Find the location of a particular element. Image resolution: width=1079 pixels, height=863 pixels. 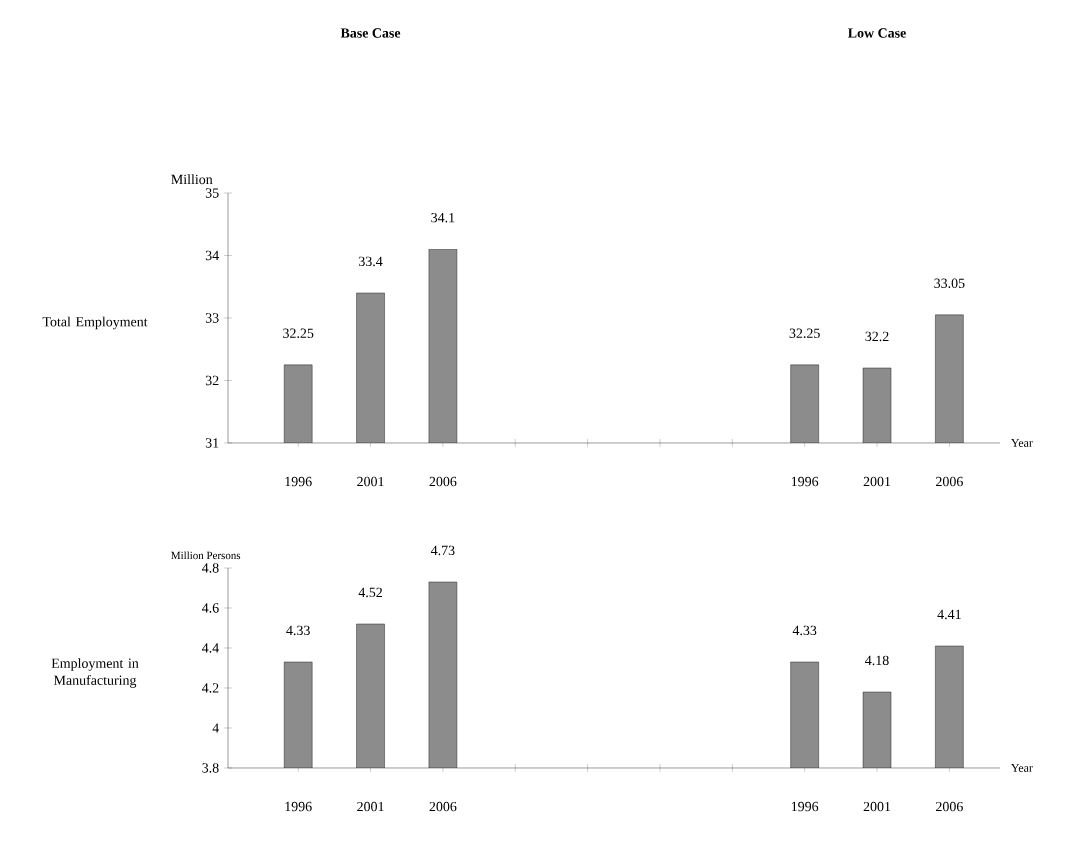

y-tick-label: 4.2 is located at coordinates (210, 688).